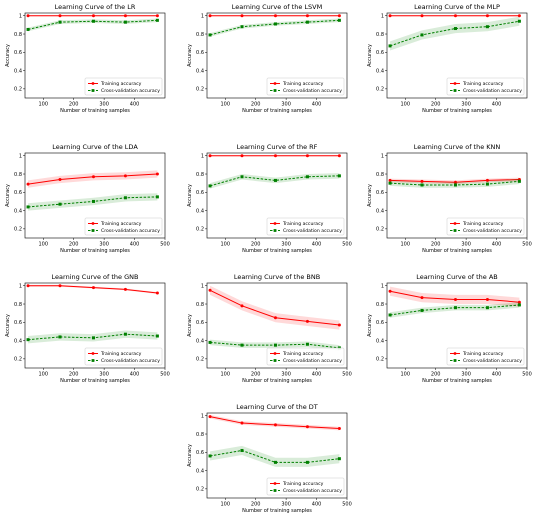 This screenshot has height=528, width=550. I want to click on chart-title: Learning Curve of the MLP, so click(457, 7).